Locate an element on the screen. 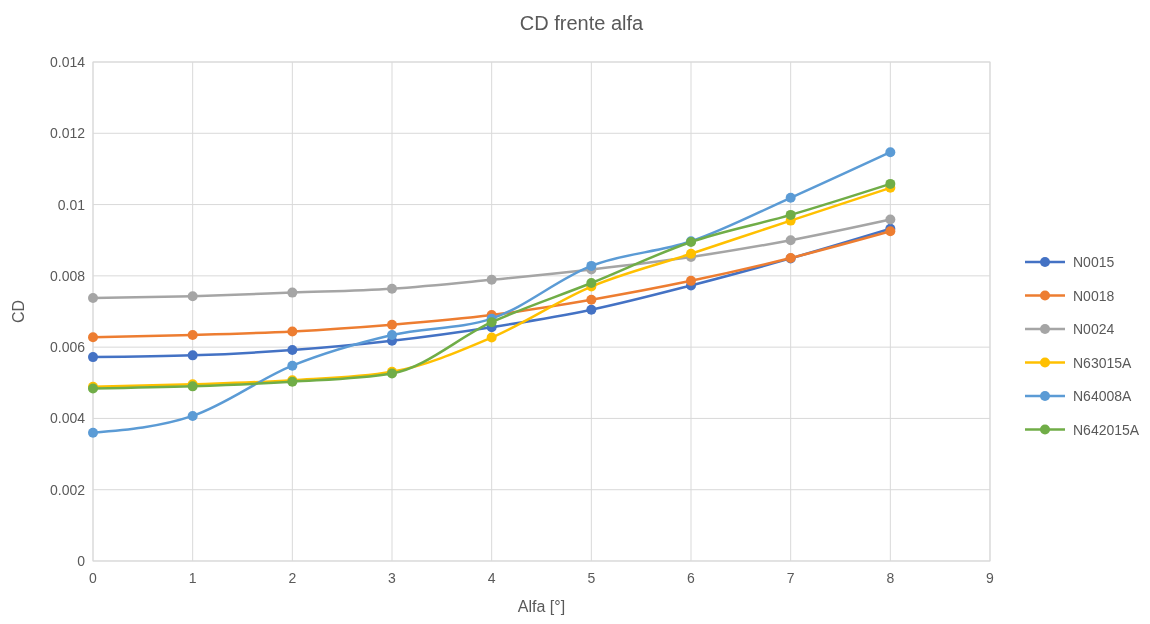 This screenshot has width=1150, height=624. x-tick-label: 4 is located at coordinates (491, 578).